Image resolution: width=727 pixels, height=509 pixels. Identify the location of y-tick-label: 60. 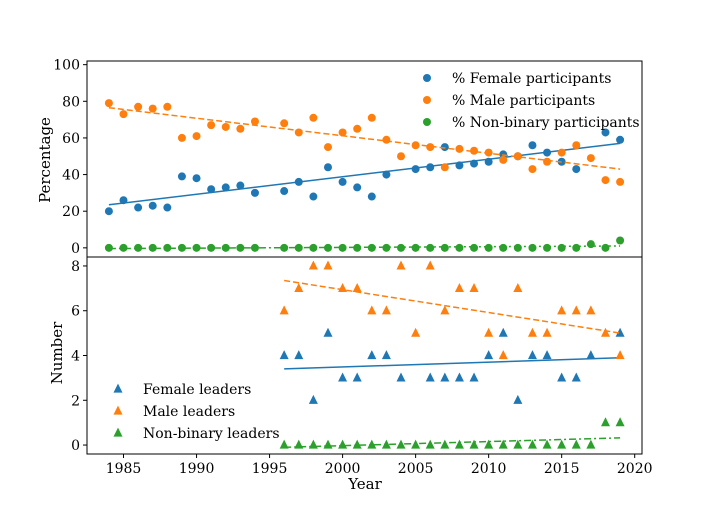
(71, 139).